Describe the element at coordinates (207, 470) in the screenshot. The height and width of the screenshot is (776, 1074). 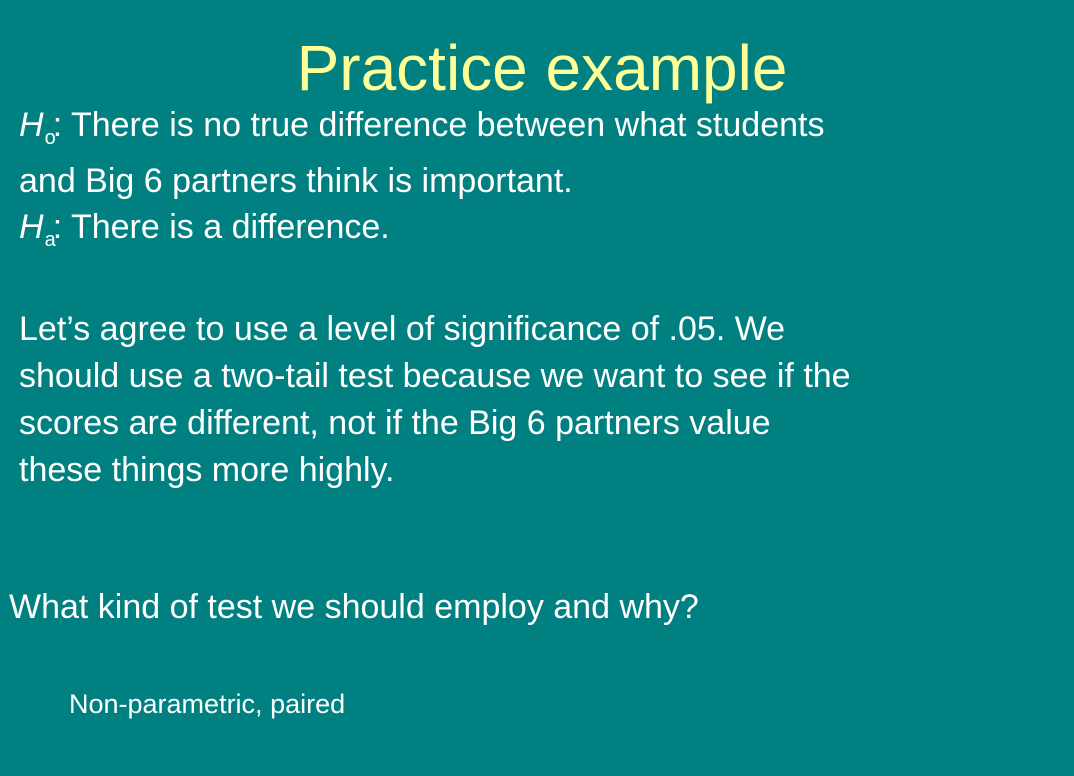
I see `paragraph-line: these things more highly.` at that location.